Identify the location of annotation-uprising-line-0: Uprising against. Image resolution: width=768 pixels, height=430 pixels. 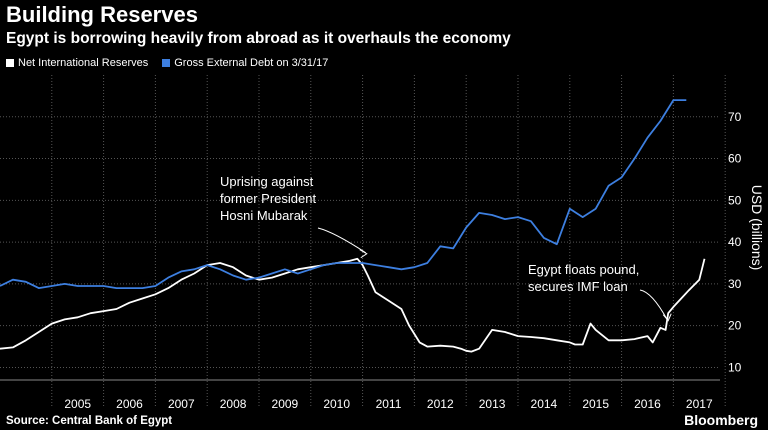
(267, 181).